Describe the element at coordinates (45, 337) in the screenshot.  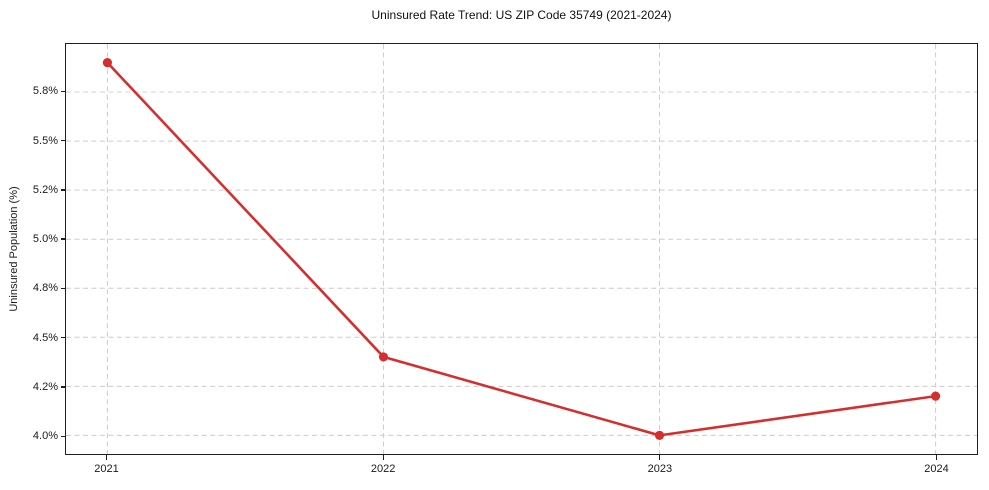
I see `y-tick-label: 4.5%` at that location.